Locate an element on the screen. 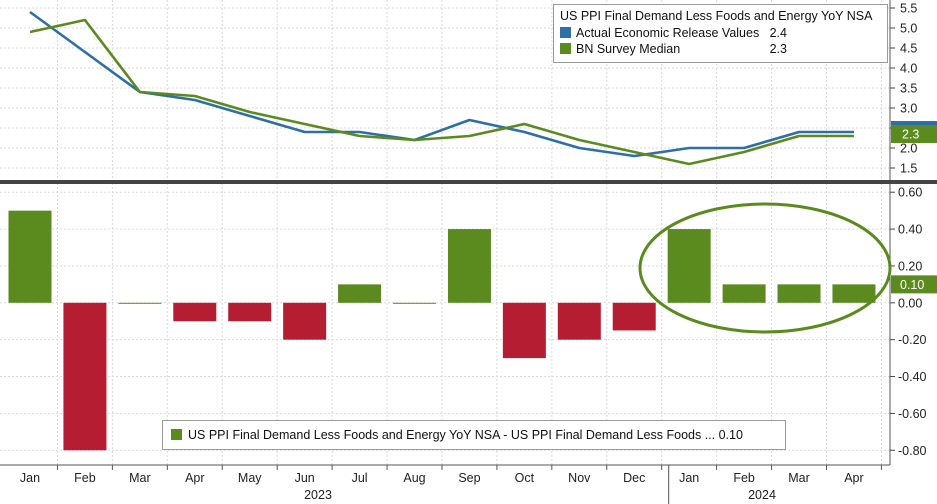  top-ytick-label: 2.0 is located at coordinates (908, 149).